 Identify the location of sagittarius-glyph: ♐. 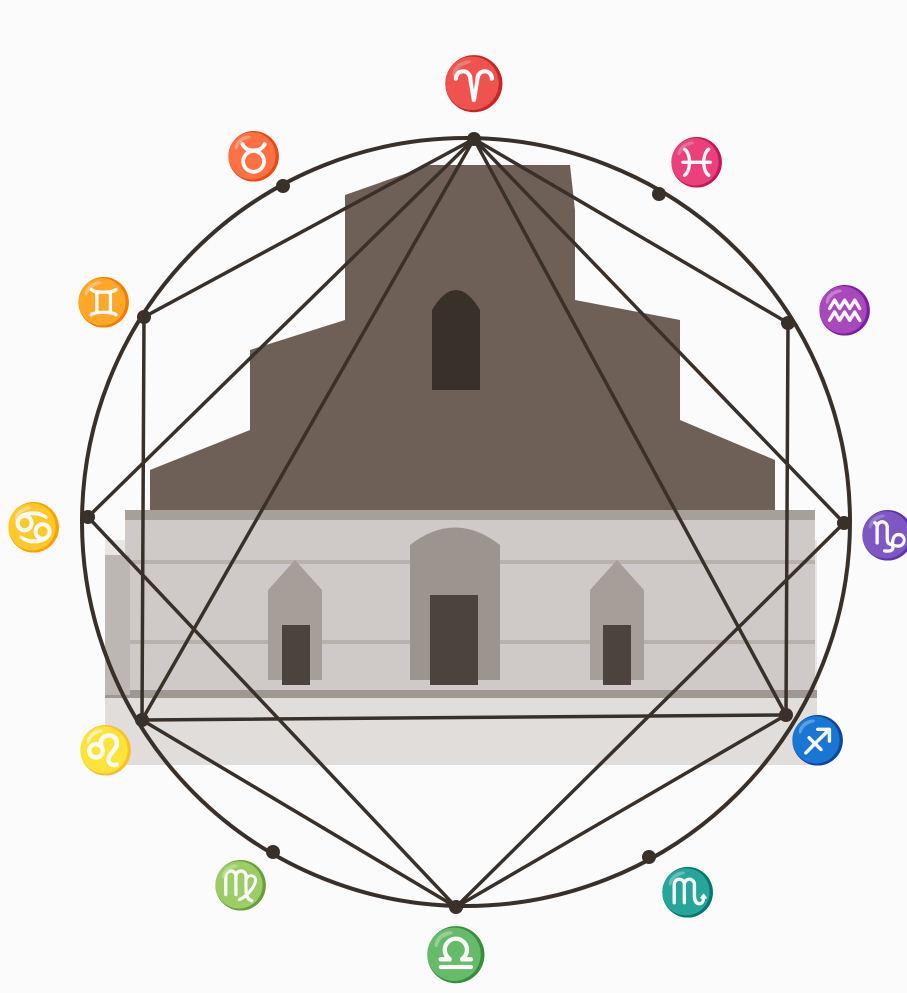
(817, 740).